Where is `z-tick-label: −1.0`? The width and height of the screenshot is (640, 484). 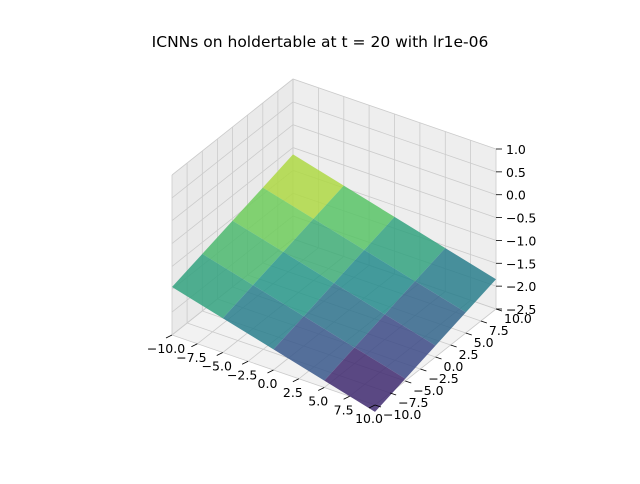
z-tick-label: −1.0 is located at coordinates (521, 240).